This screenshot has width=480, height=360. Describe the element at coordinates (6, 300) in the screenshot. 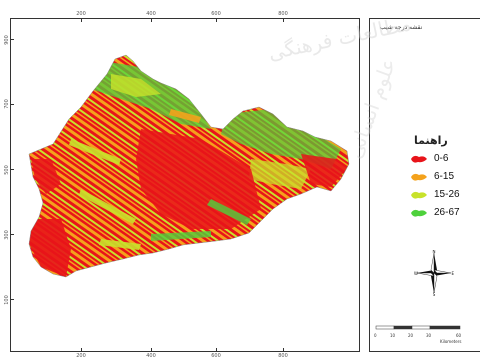

I see `y-tick-label: 100` at that location.